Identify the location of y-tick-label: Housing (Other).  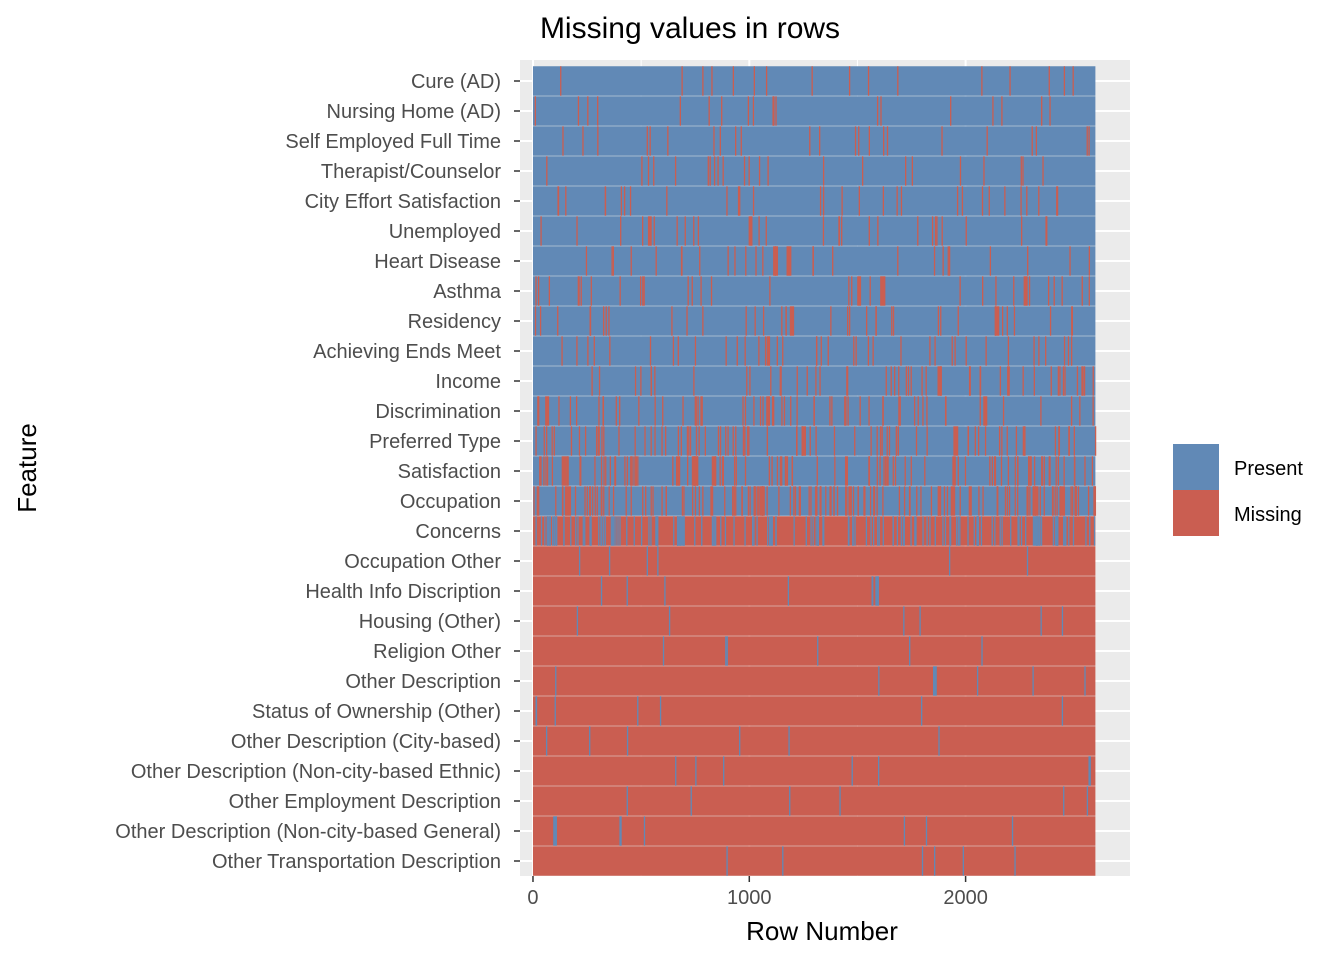
(430, 622).